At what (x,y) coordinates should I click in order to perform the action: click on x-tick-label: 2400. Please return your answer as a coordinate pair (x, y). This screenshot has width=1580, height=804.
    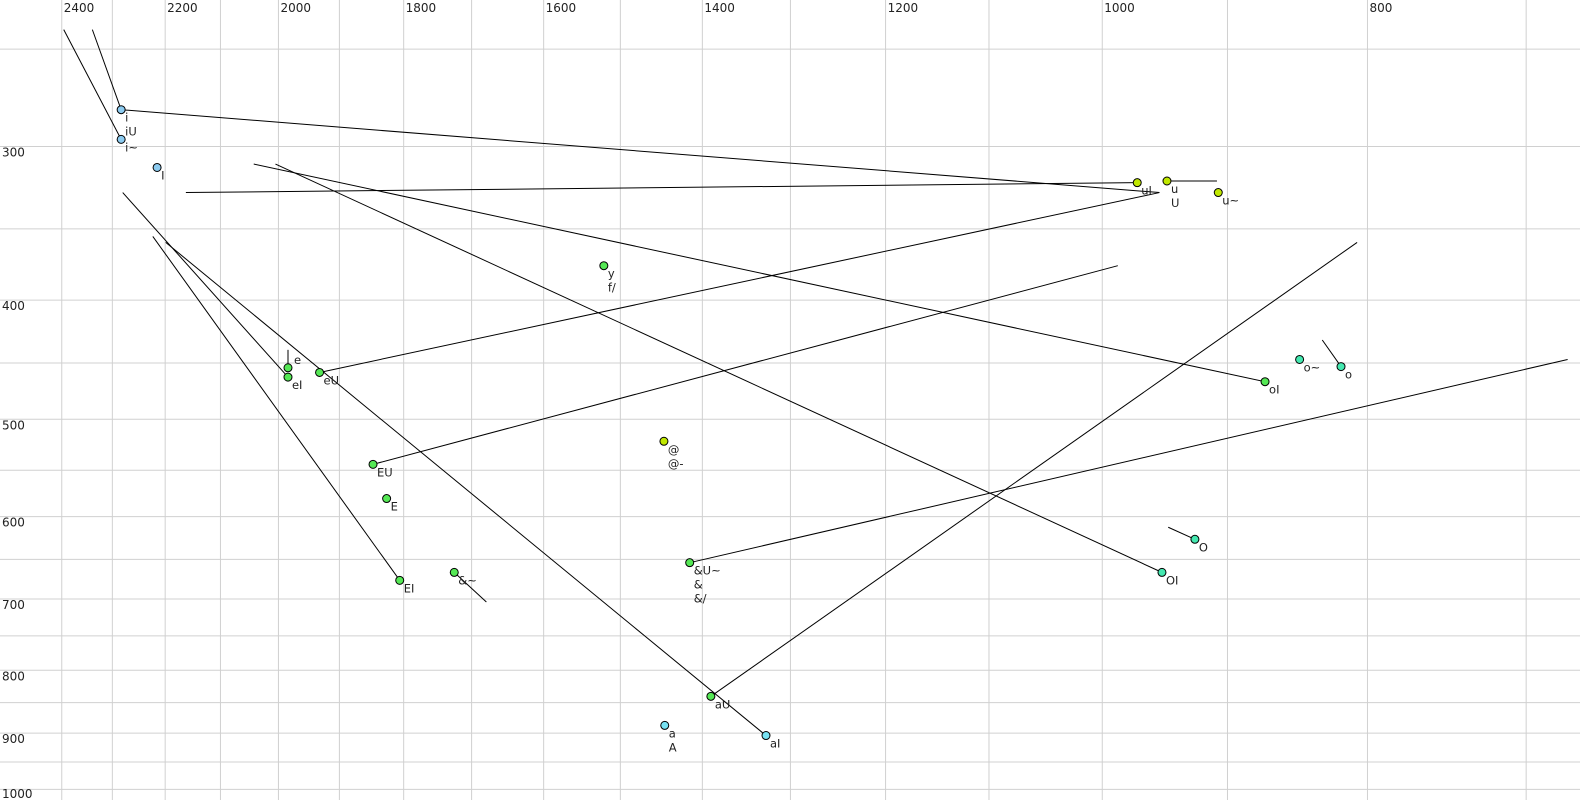
    Looking at the image, I should click on (79, 8).